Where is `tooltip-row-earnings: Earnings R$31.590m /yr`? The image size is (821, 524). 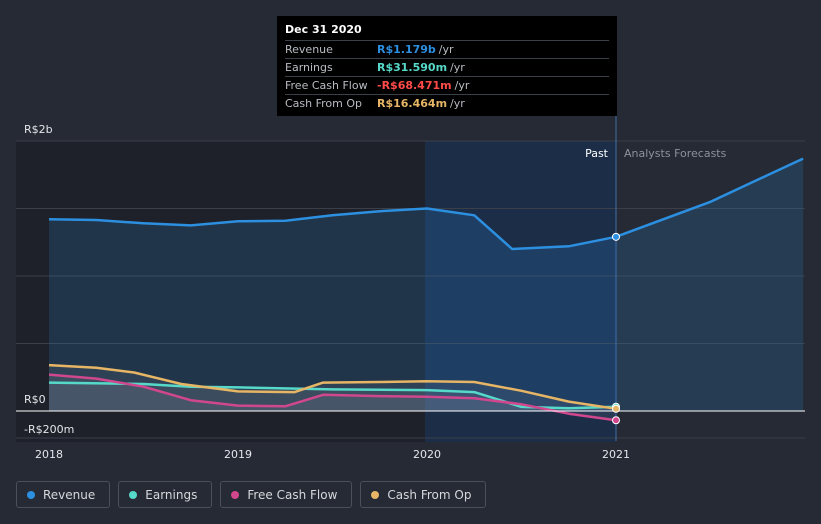
tooltip-row-earnings: Earnings R$31.590m /yr is located at coordinates (447, 67).